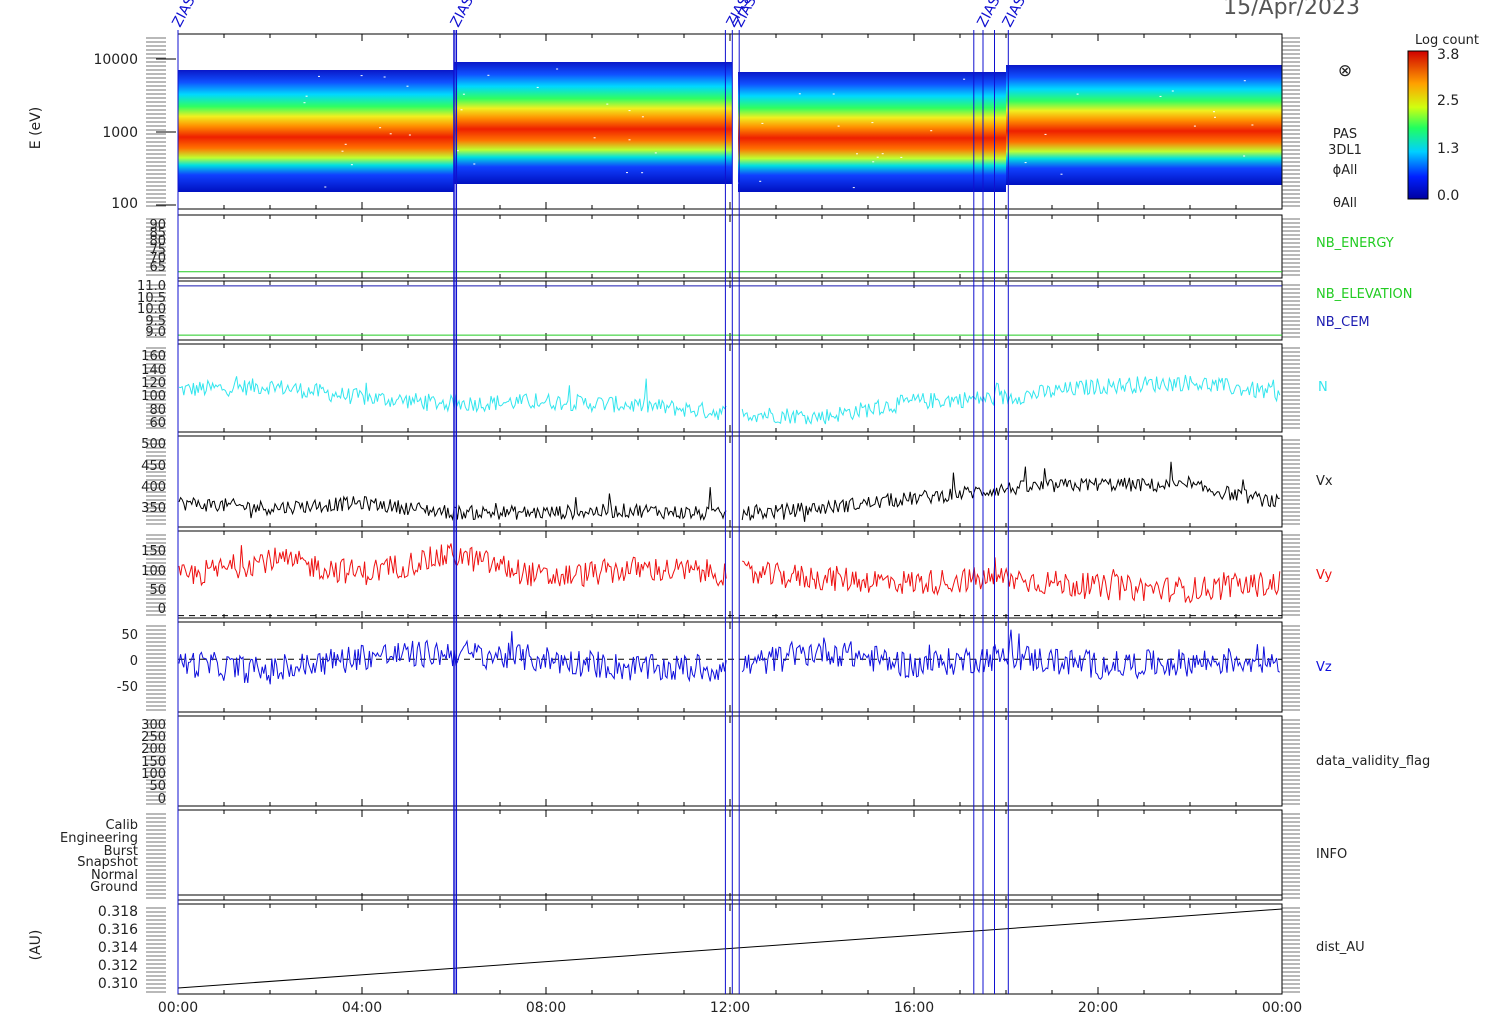  I want to click on spectrogram-symbol: ⊗, so click(1345, 71).